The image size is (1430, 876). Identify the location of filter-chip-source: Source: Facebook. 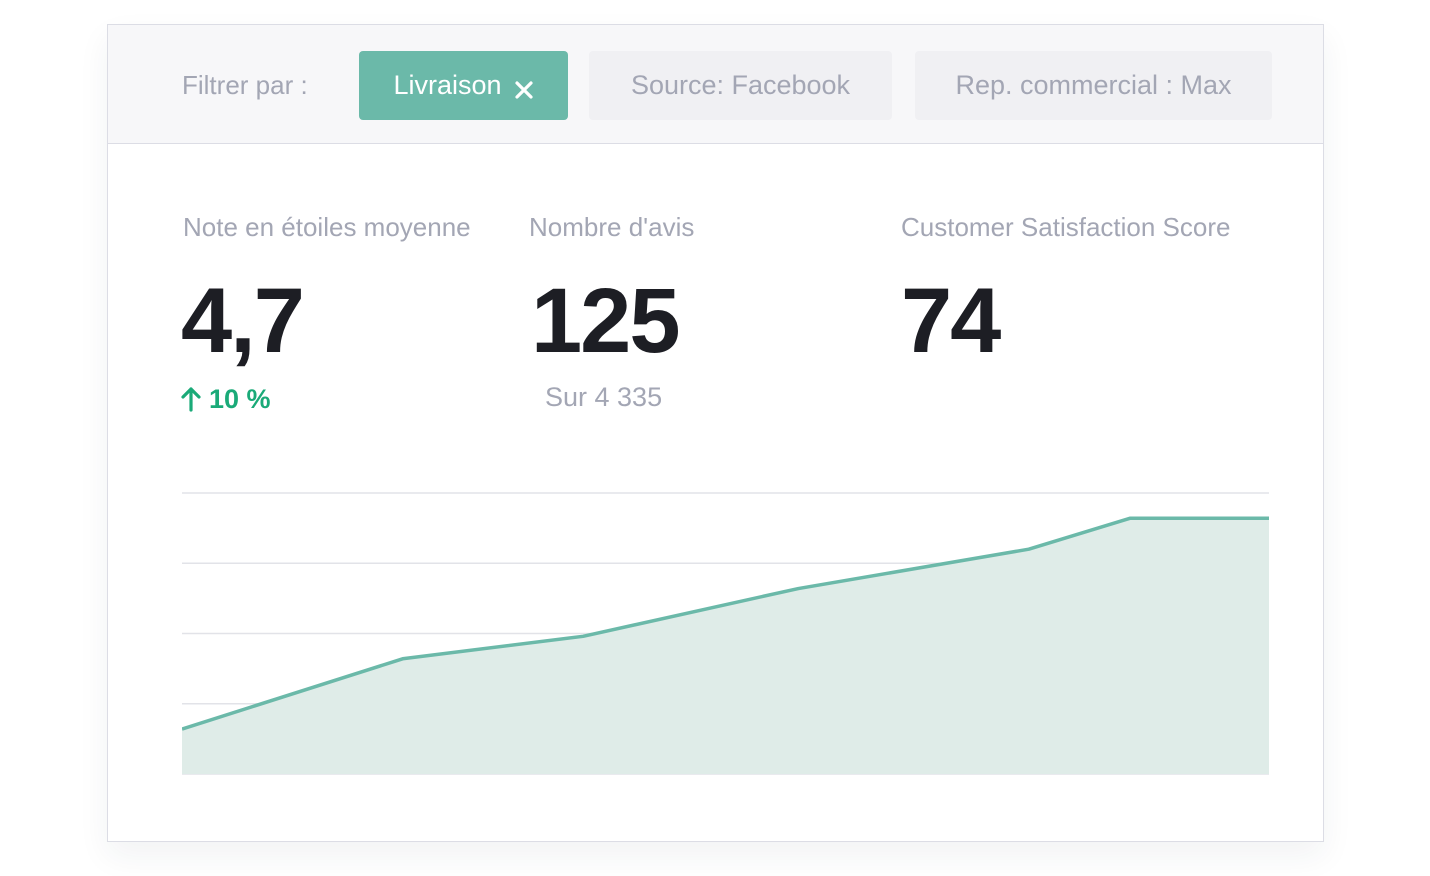
(740, 85).